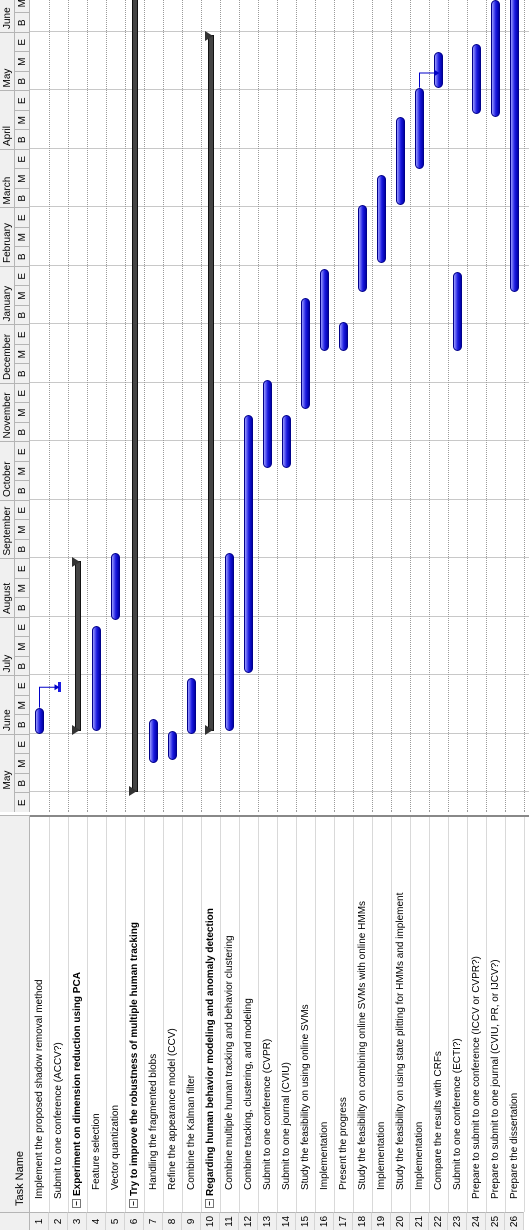 The width and height of the screenshot is (529, 1230). I want to click on row-number: 5, so click(115, 1221).